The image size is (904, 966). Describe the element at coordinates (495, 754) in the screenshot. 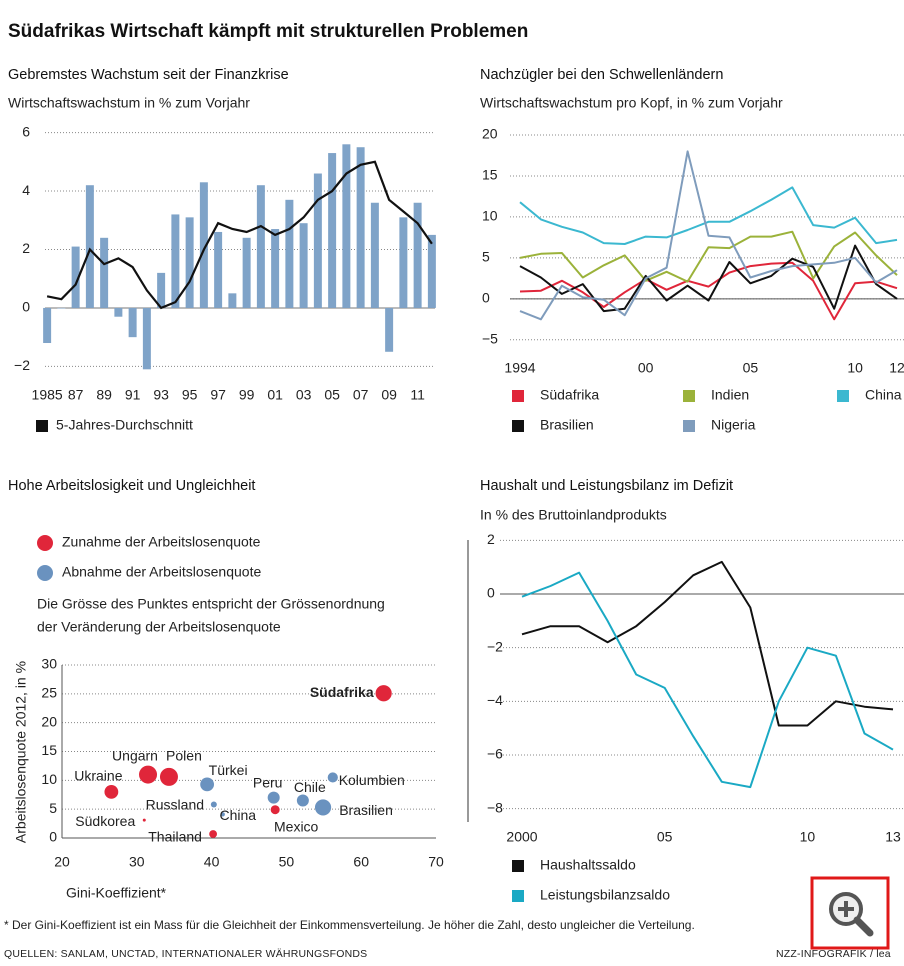

I see `y-tick-label: −6` at that location.